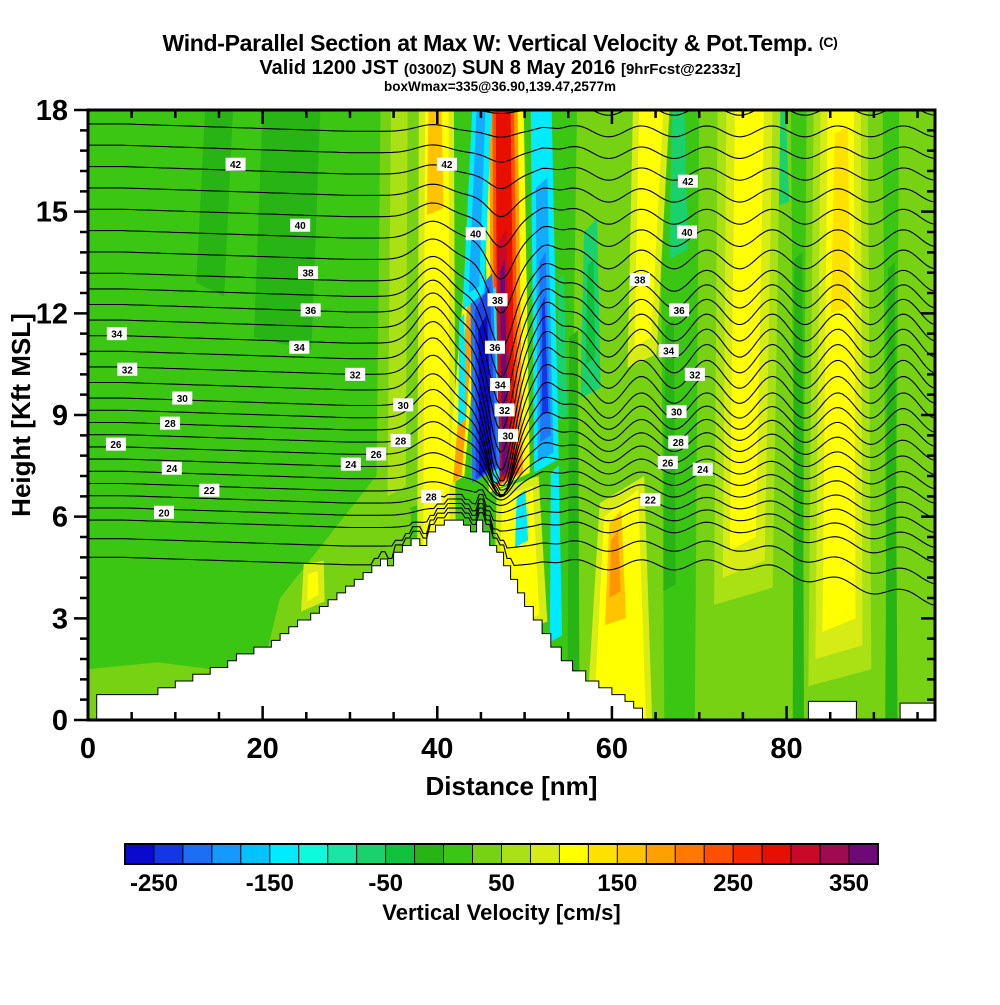  I want to click on svg-text: 18, so click(52, 111).